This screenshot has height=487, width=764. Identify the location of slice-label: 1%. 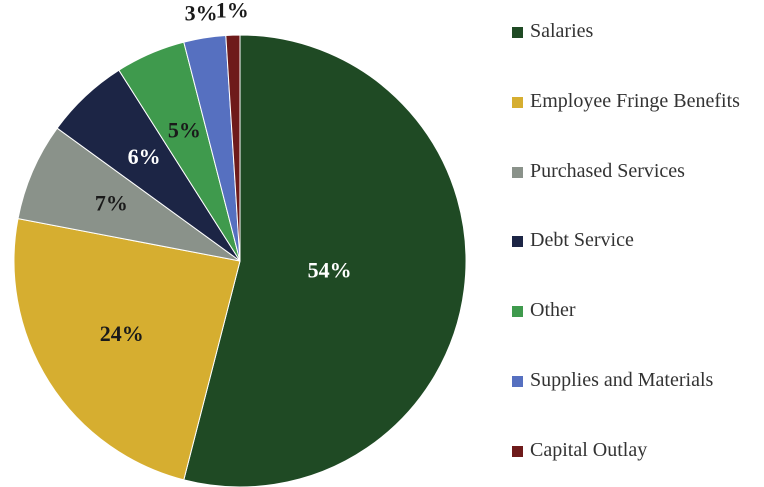
(232, 11).